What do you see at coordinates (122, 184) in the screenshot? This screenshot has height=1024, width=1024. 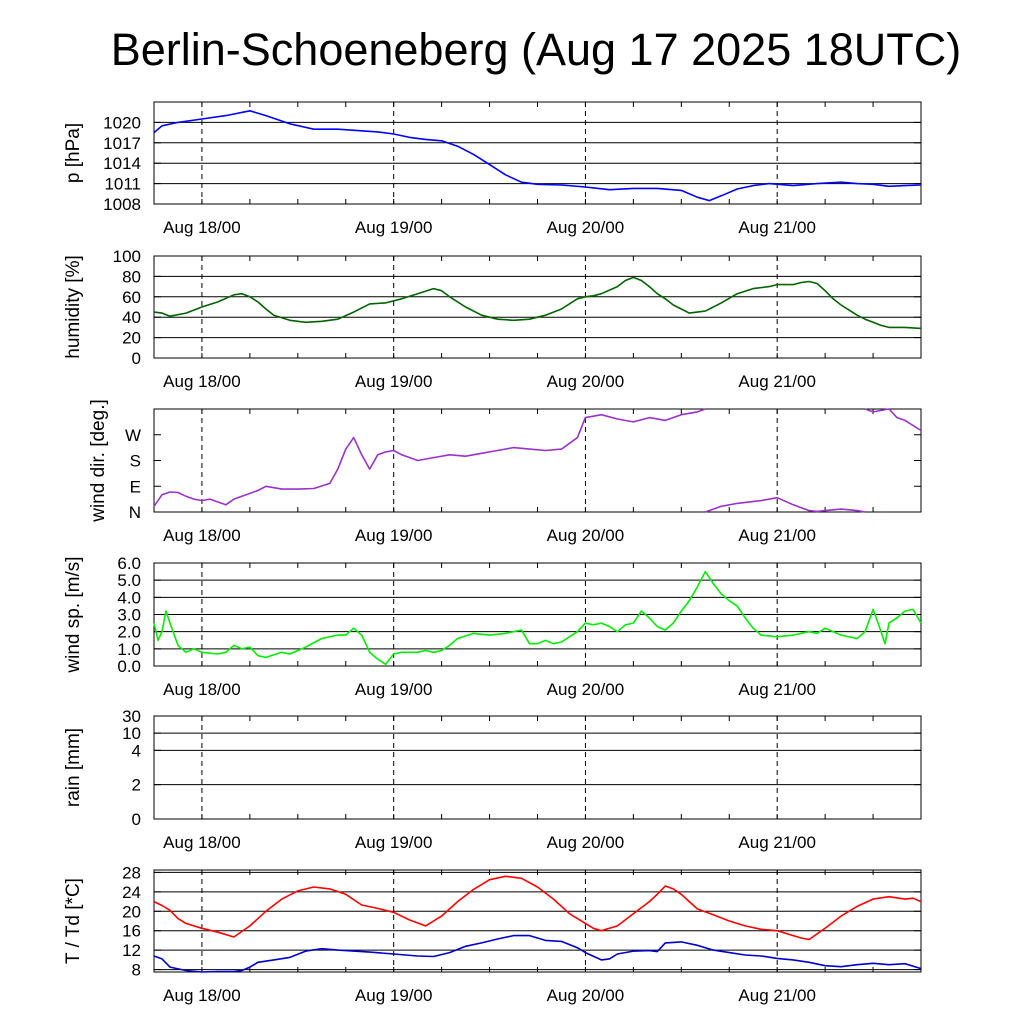 I see `y-tick-label: 1011` at bounding box center [122, 184].